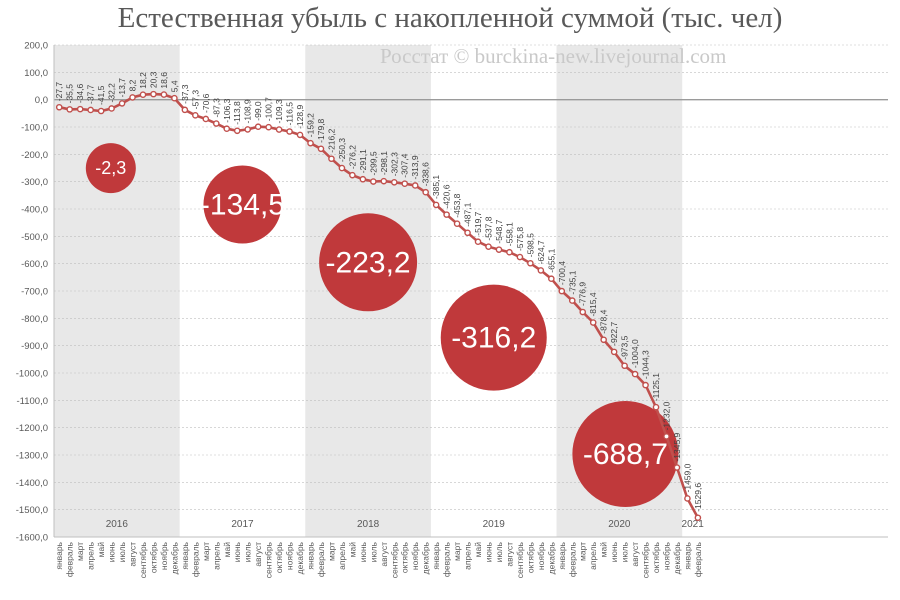 The image size is (900, 600). What do you see at coordinates (551, 260) in the screenshot?
I see `data-label: -655,1` at bounding box center [551, 260].